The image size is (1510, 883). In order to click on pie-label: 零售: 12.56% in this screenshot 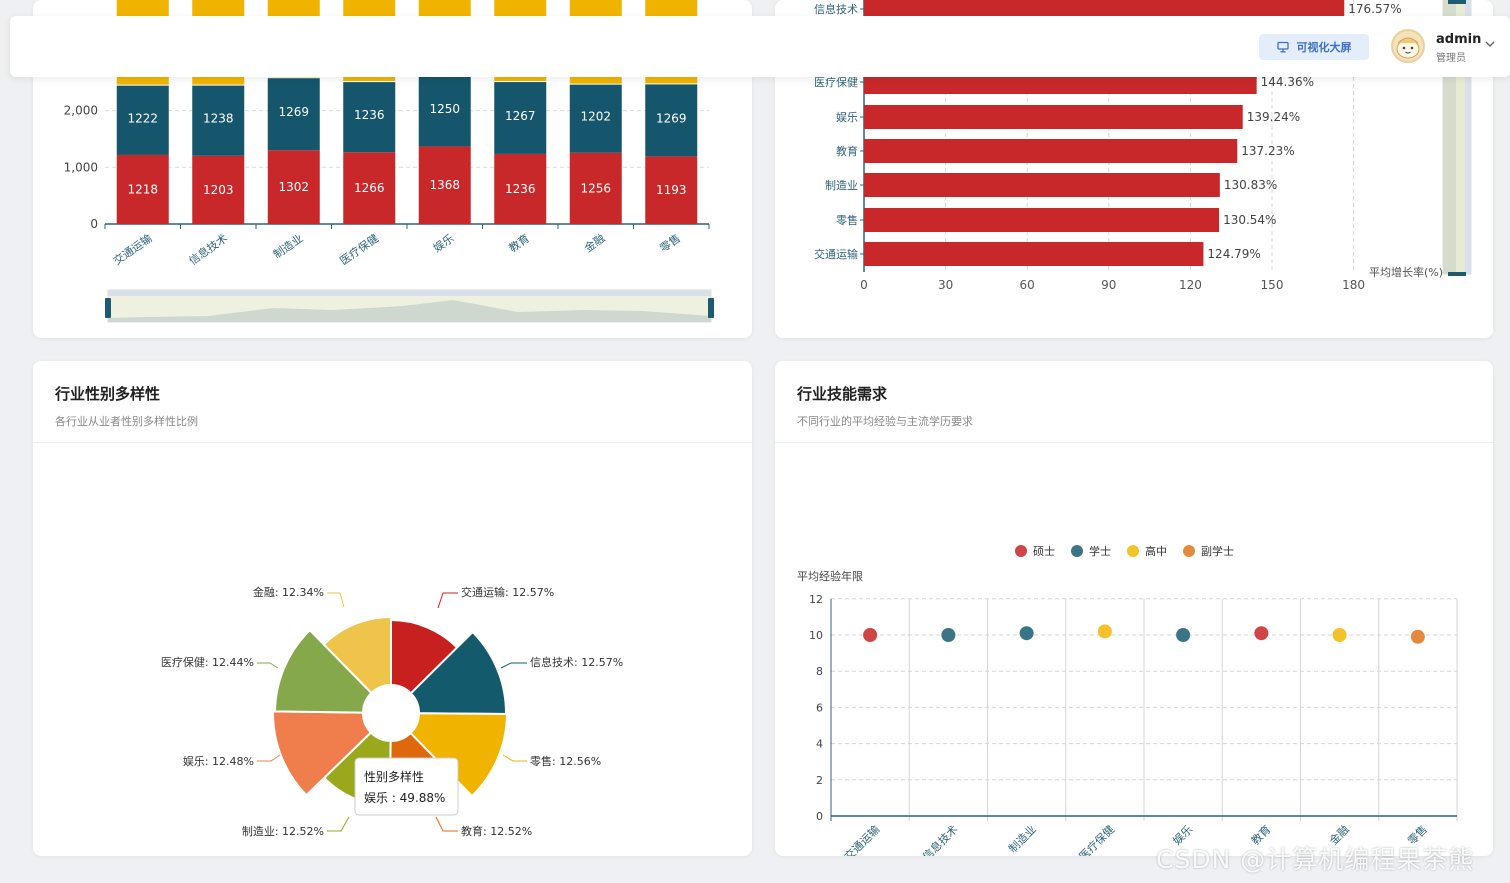, I will do `click(565, 761)`.